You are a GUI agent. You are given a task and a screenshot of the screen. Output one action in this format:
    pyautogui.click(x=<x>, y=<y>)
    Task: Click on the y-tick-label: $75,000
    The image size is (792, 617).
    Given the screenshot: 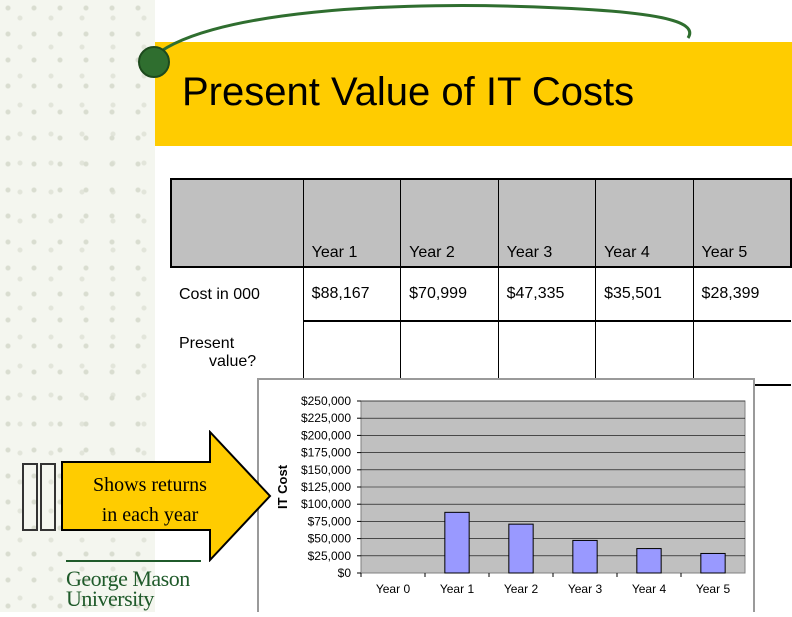 What is the action you would take?
    pyautogui.click(x=330, y=521)
    